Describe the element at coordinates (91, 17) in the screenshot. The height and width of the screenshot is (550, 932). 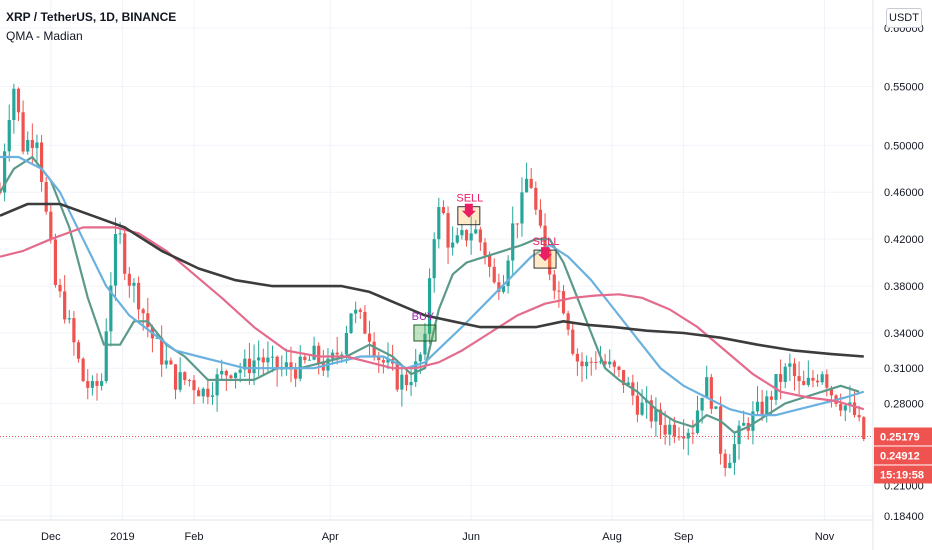
I see `symbol-title: XRP / TetherUS, 1D, BINANCE` at that location.